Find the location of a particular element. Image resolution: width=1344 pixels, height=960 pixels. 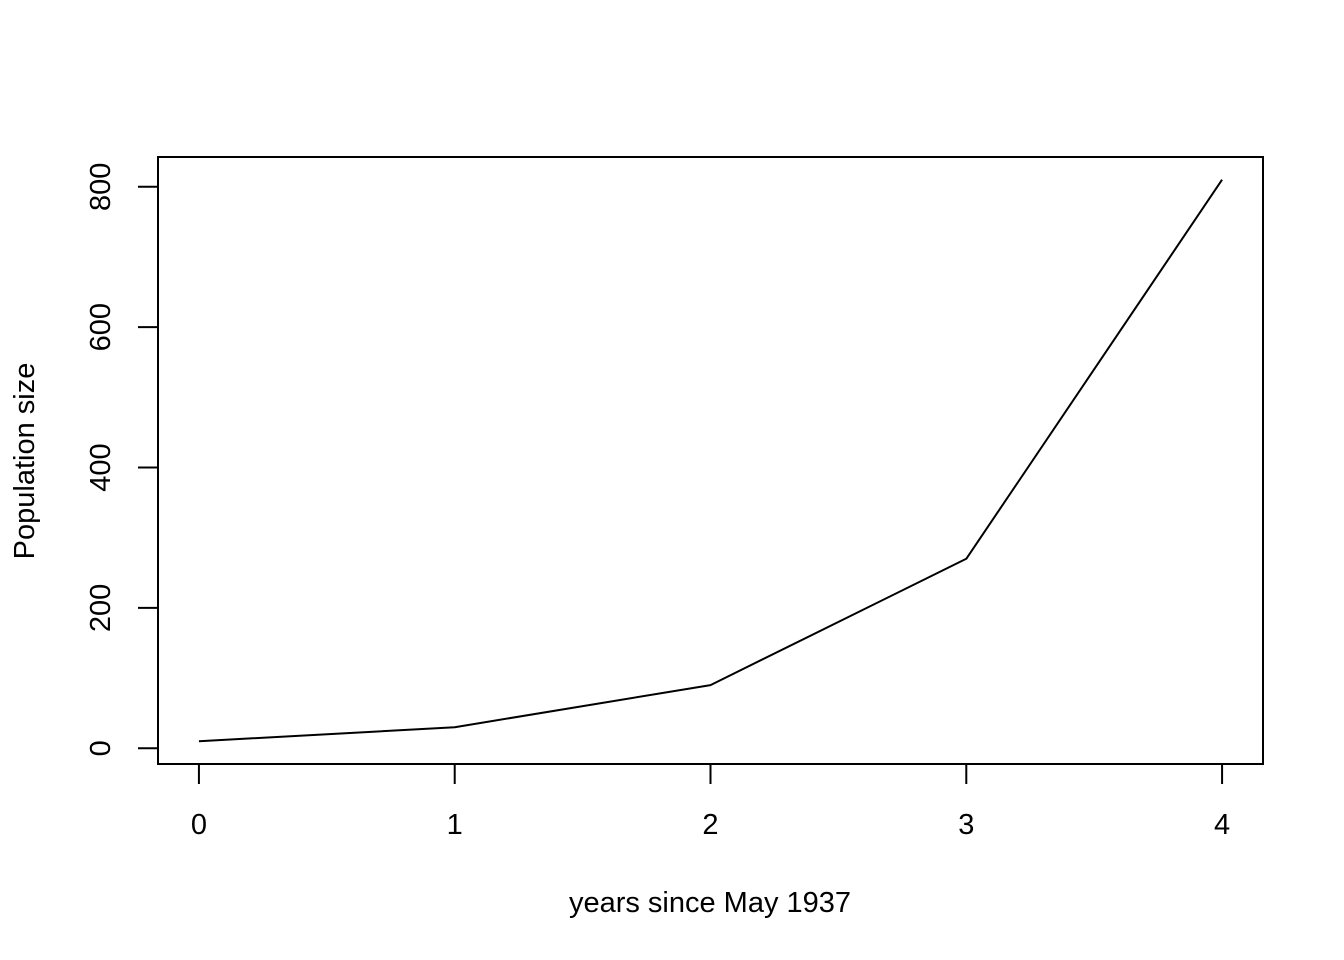

x-axis: 0 1 2 3 4 is located at coordinates (710, 802).